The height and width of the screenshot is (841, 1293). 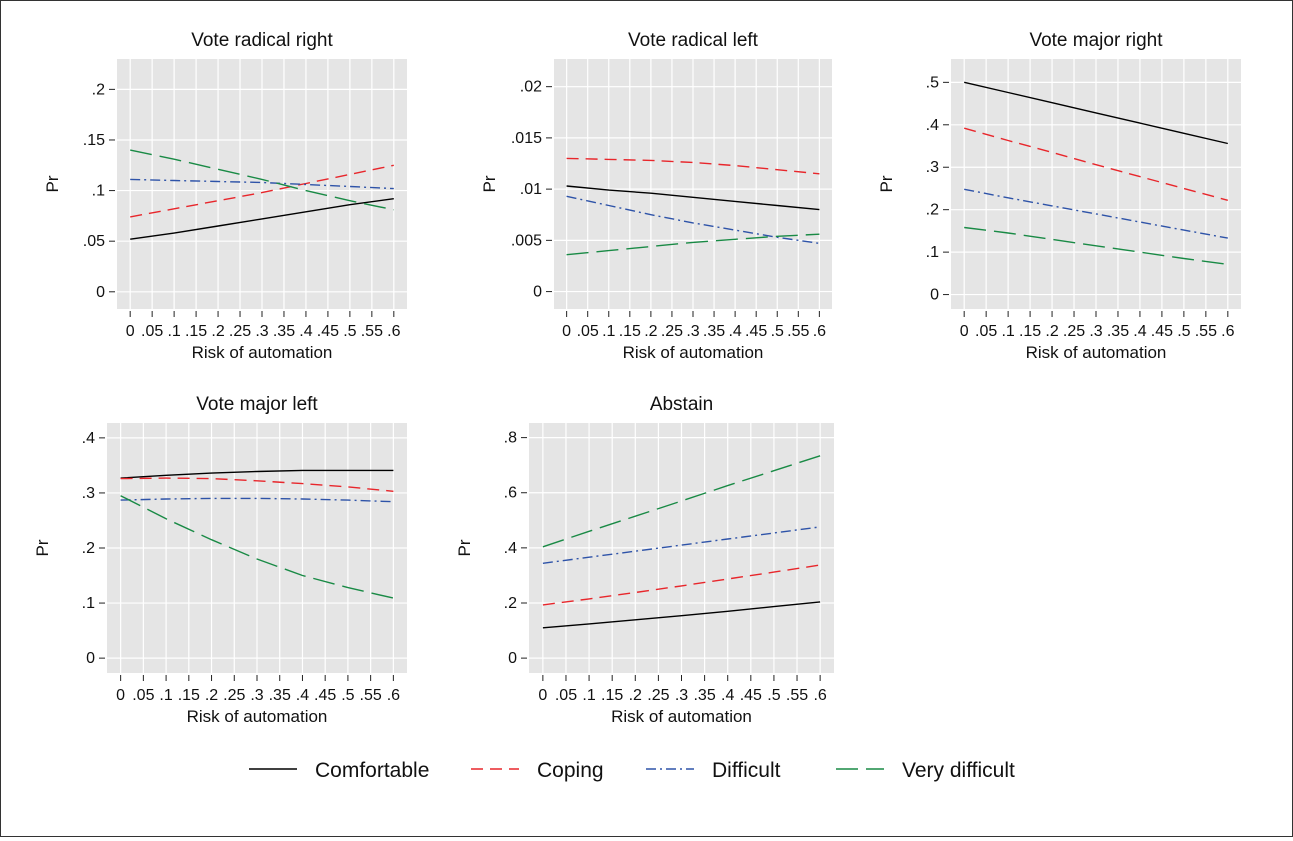 What do you see at coordinates (510, 493) in the screenshot?
I see `y-tick-label: .6` at bounding box center [510, 493].